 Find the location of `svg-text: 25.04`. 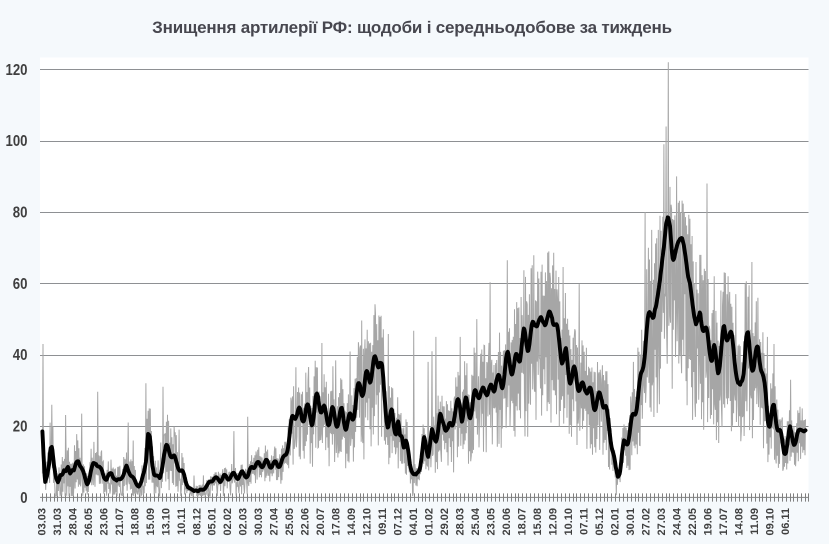

svg-text: 25.04 is located at coordinates (476, 521).